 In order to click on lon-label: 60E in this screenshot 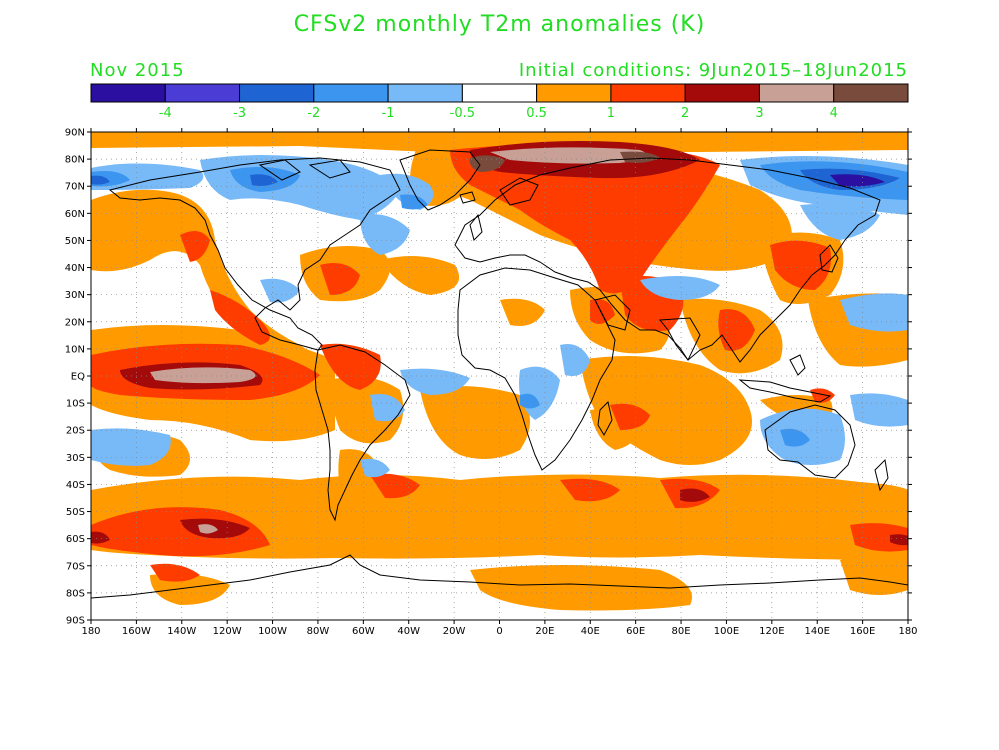, I will do `click(635, 631)`.